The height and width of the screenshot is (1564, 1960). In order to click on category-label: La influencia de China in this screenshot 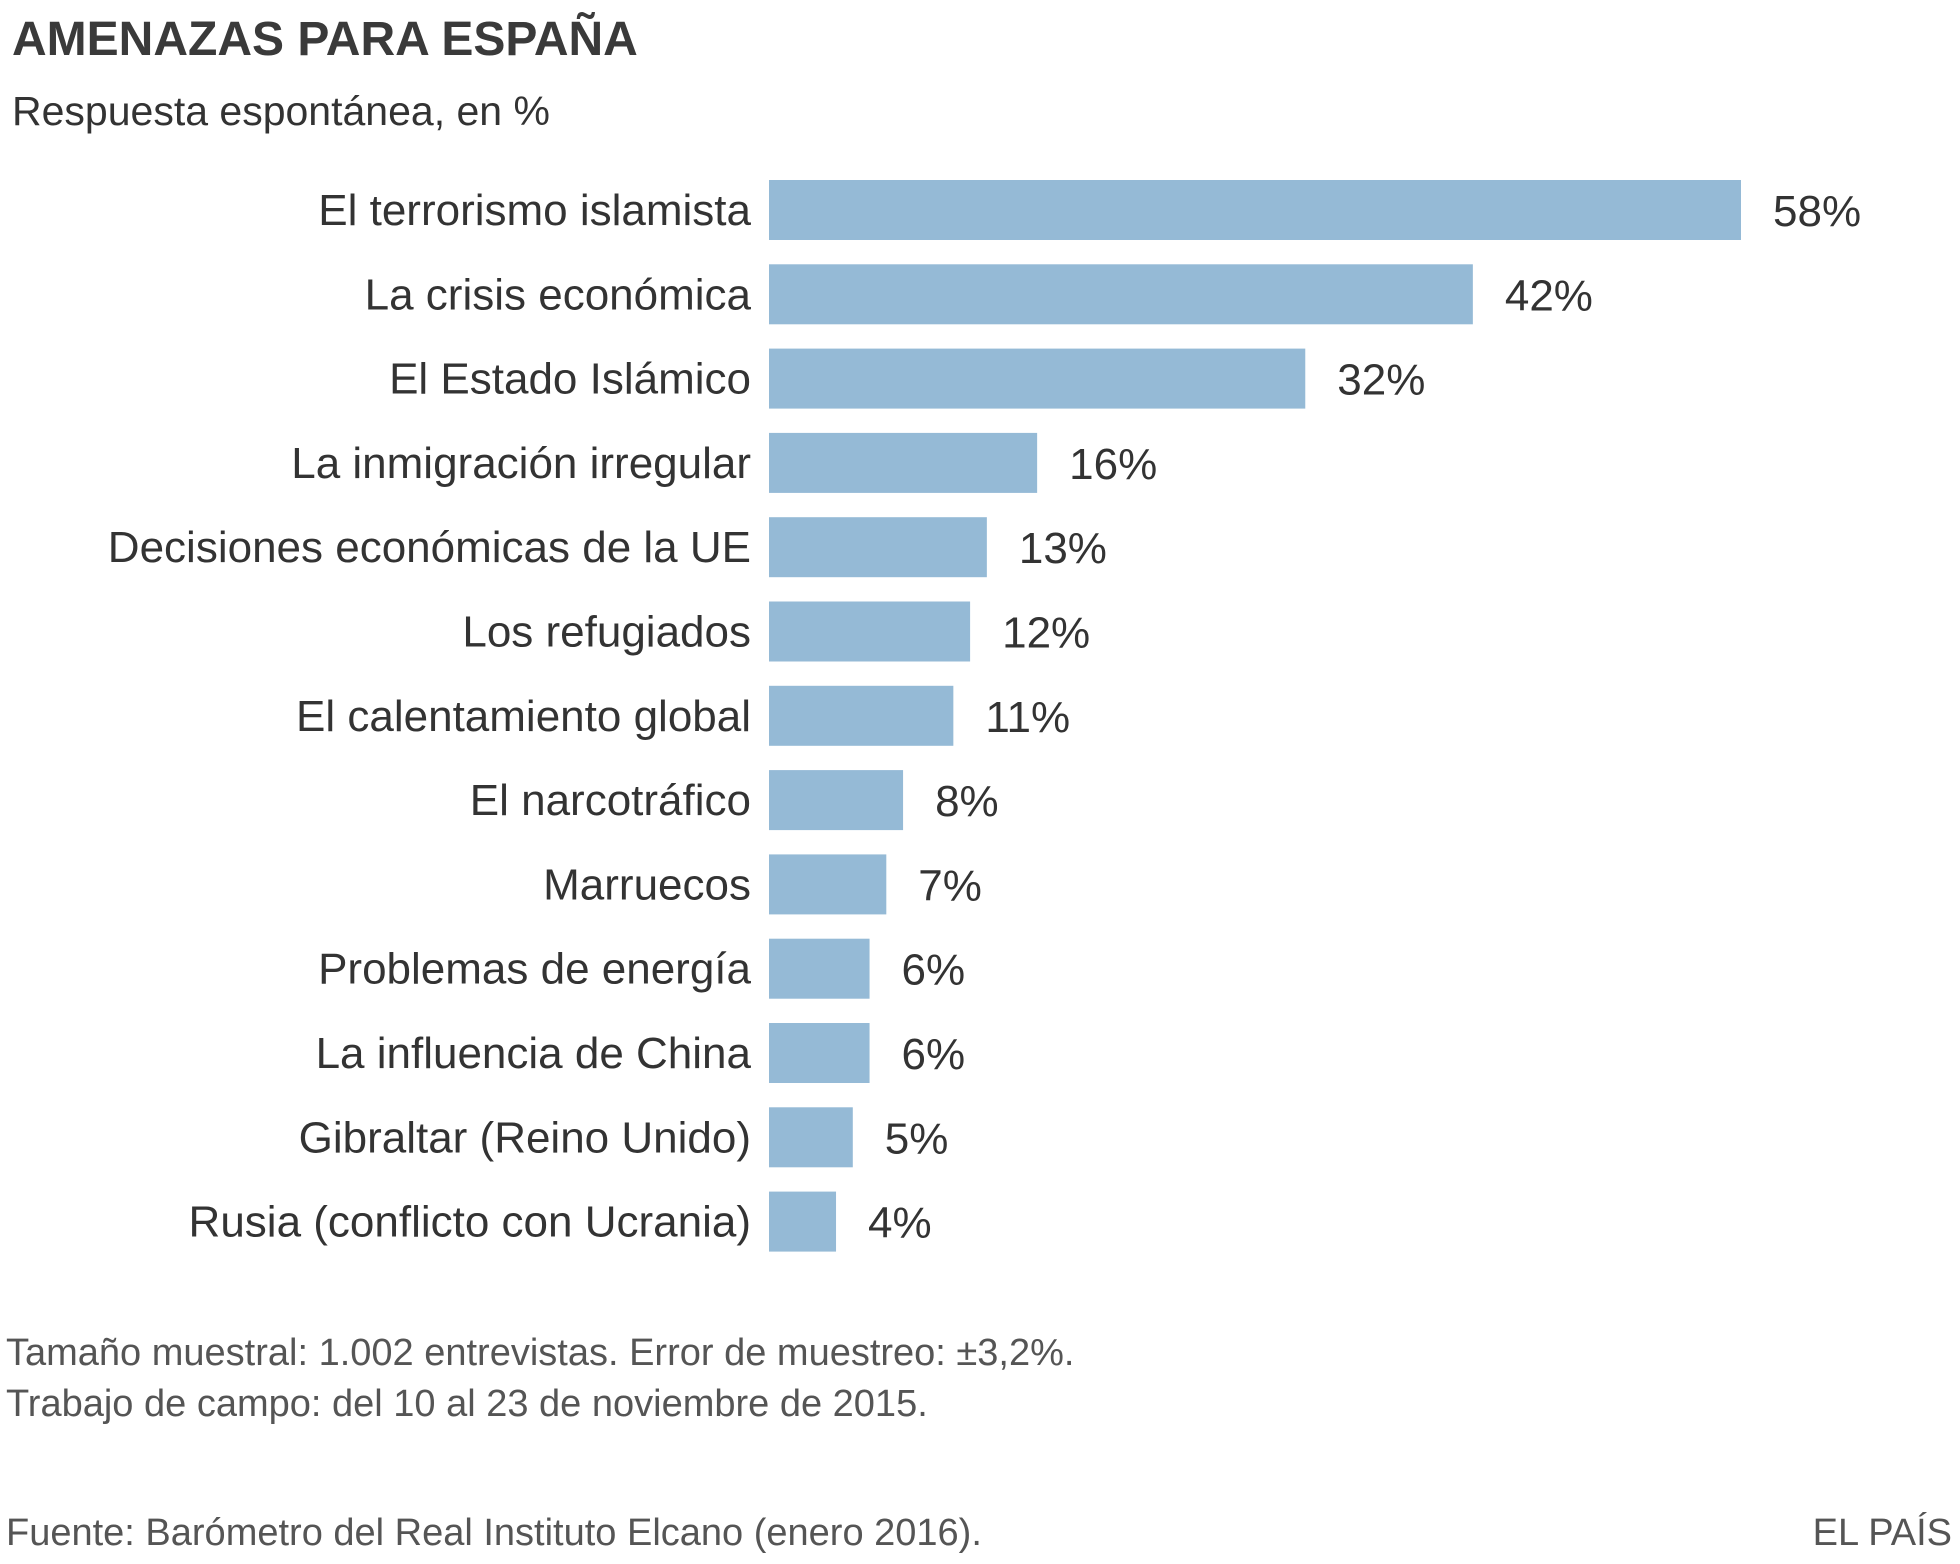, I will do `click(534, 1053)`.